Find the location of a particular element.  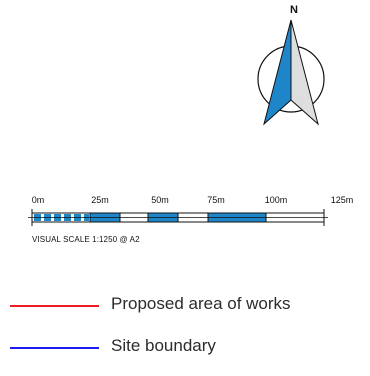

visual-scale-bar: 0m 25m 50m 75m 100m 125m is located at coordinates (191, 220).